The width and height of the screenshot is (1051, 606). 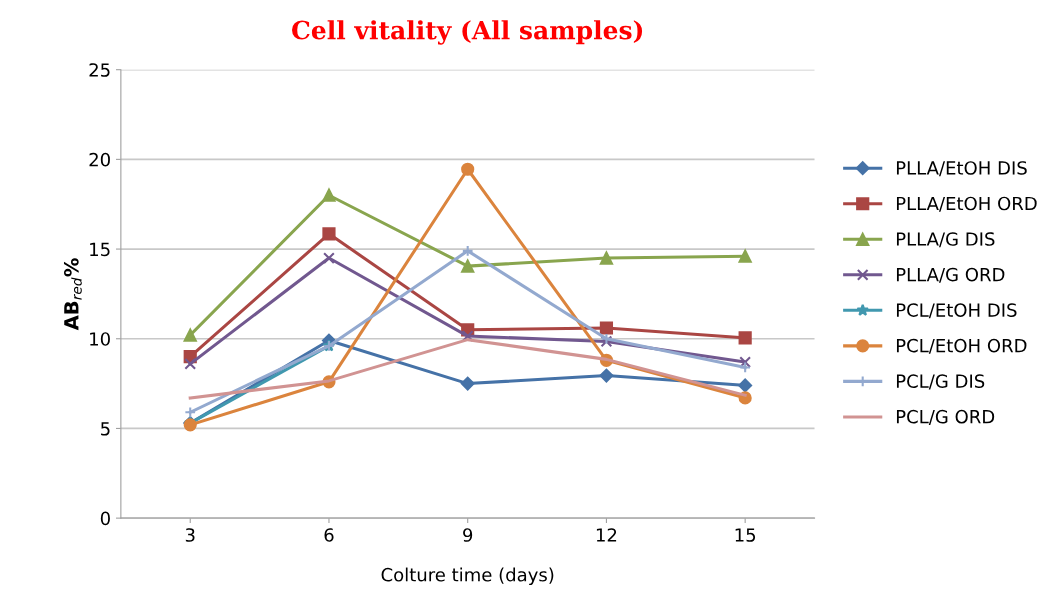 What do you see at coordinates (961, 346) in the screenshot?
I see `legend-label: PCL/EtOH ORD` at bounding box center [961, 346].